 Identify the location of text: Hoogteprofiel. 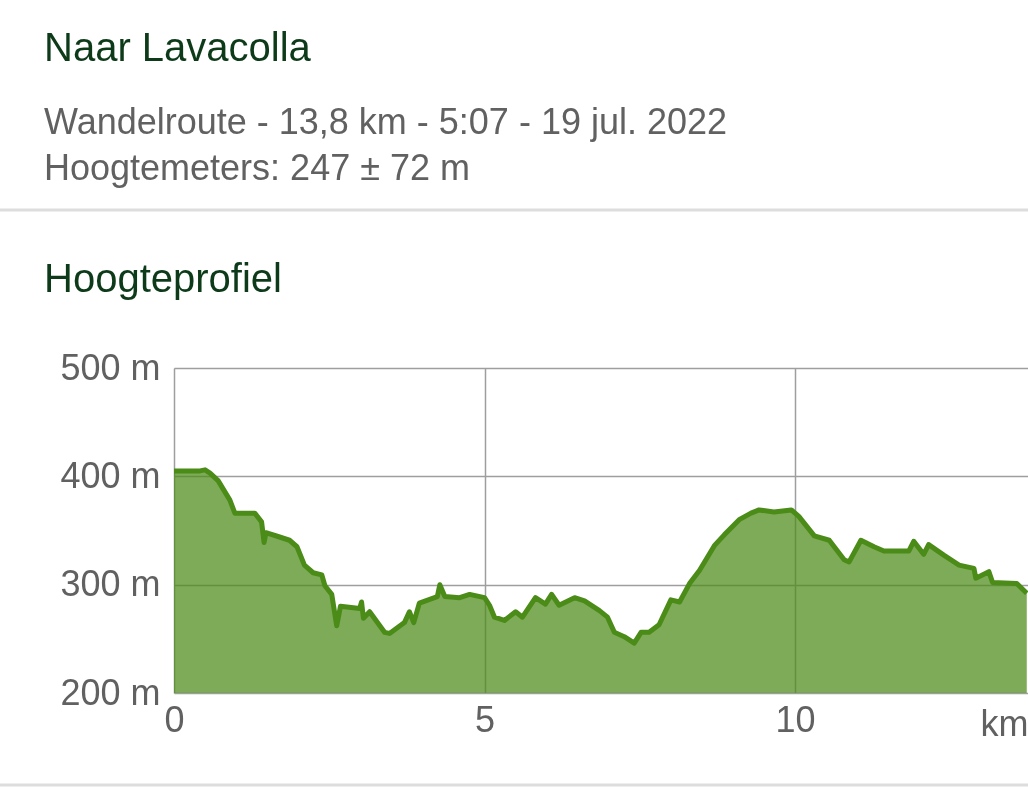
(163, 278).